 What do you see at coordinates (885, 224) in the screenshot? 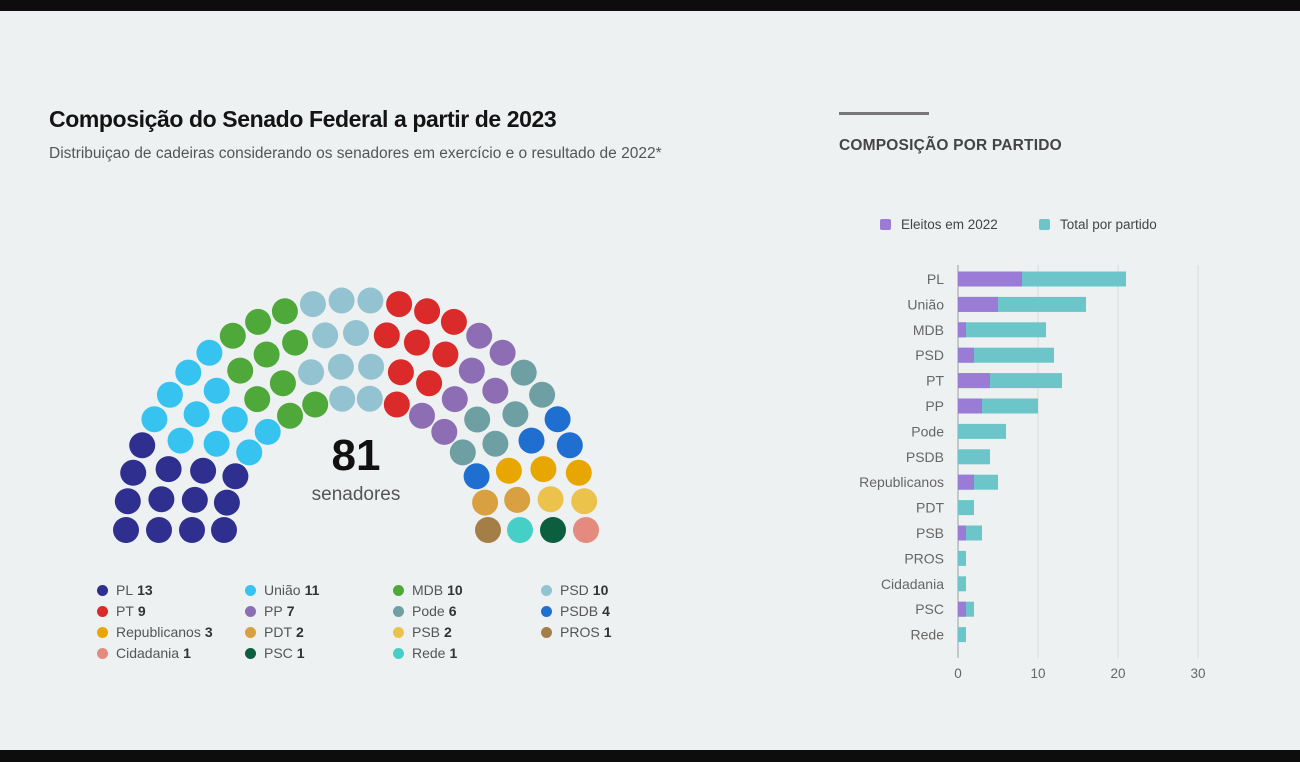
I see `bar-legend-swatch` at bounding box center [885, 224].